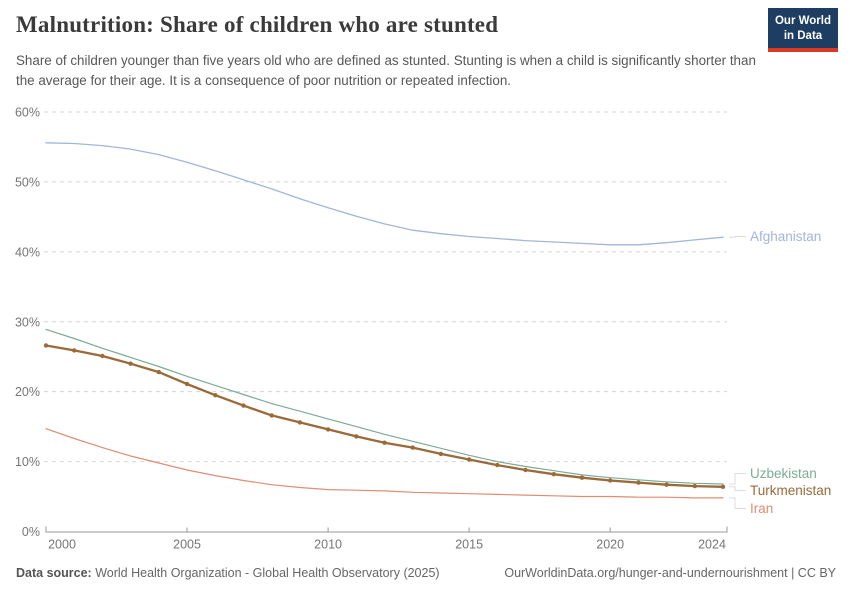 The height and width of the screenshot is (600, 850). I want to click on y-axis-tick-label: 20%, so click(27, 392).